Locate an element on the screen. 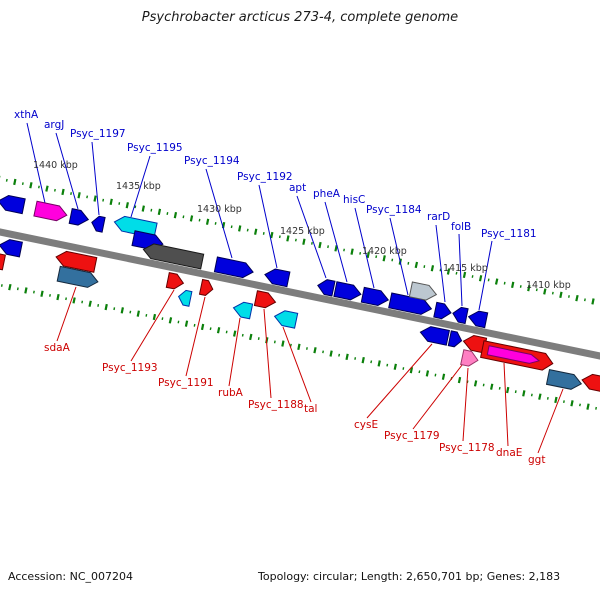  scale-label: 1420 kbp is located at coordinates (384, 251).